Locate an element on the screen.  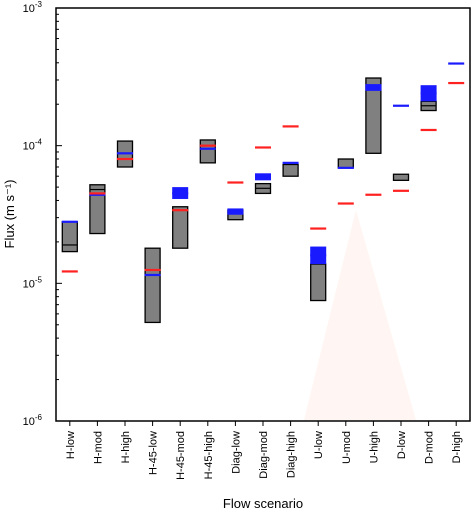
y-axis: 10⁻³ 10⁻⁴ 10⁻⁵ 10⁻⁶ is located at coordinates (42, 214).